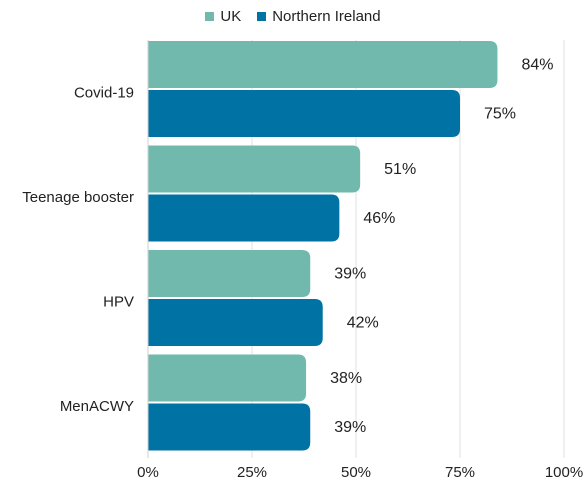  What do you see at coordinates (229, 273) in the screenshot?
I see `bar-hpv-uk` at bounding box center [229, 273].